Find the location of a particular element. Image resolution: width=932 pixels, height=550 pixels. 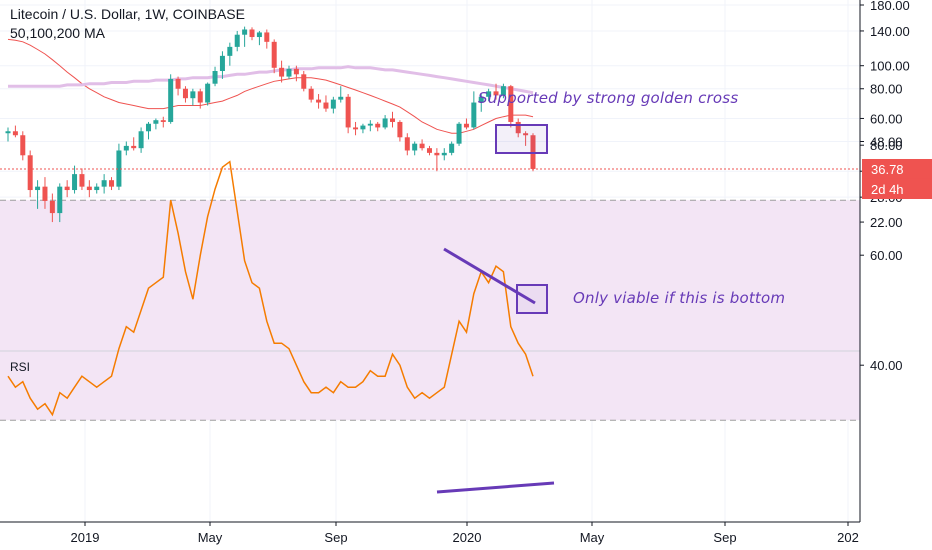

countdown-badge-label: 2d 4h is located at coordinates (887, 189).